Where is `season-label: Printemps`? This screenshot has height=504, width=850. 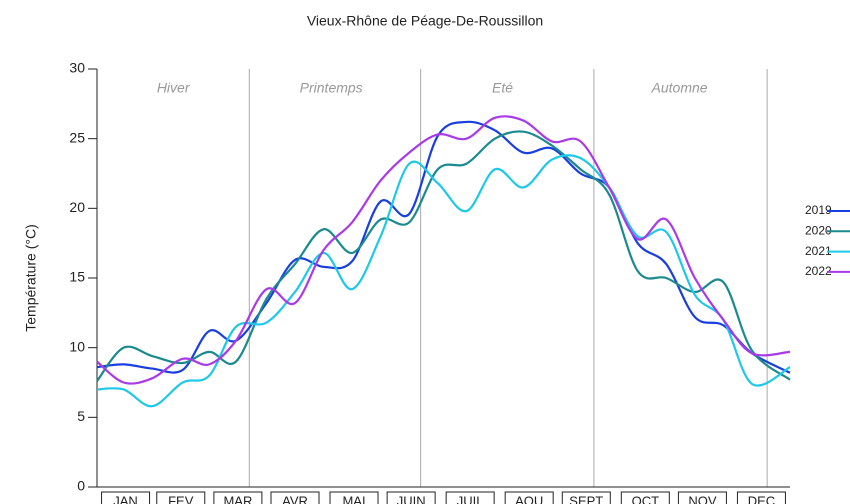
season-label: Printemps is located at coordinates (331, 88).